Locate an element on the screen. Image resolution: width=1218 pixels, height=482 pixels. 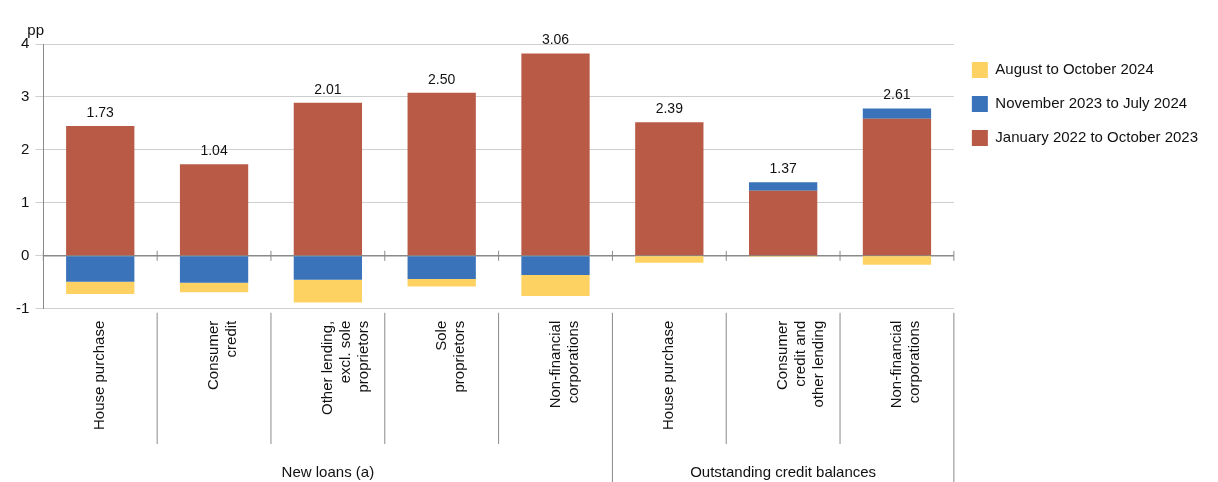
y-axis-title: pp is located at coordinates (36, 29).